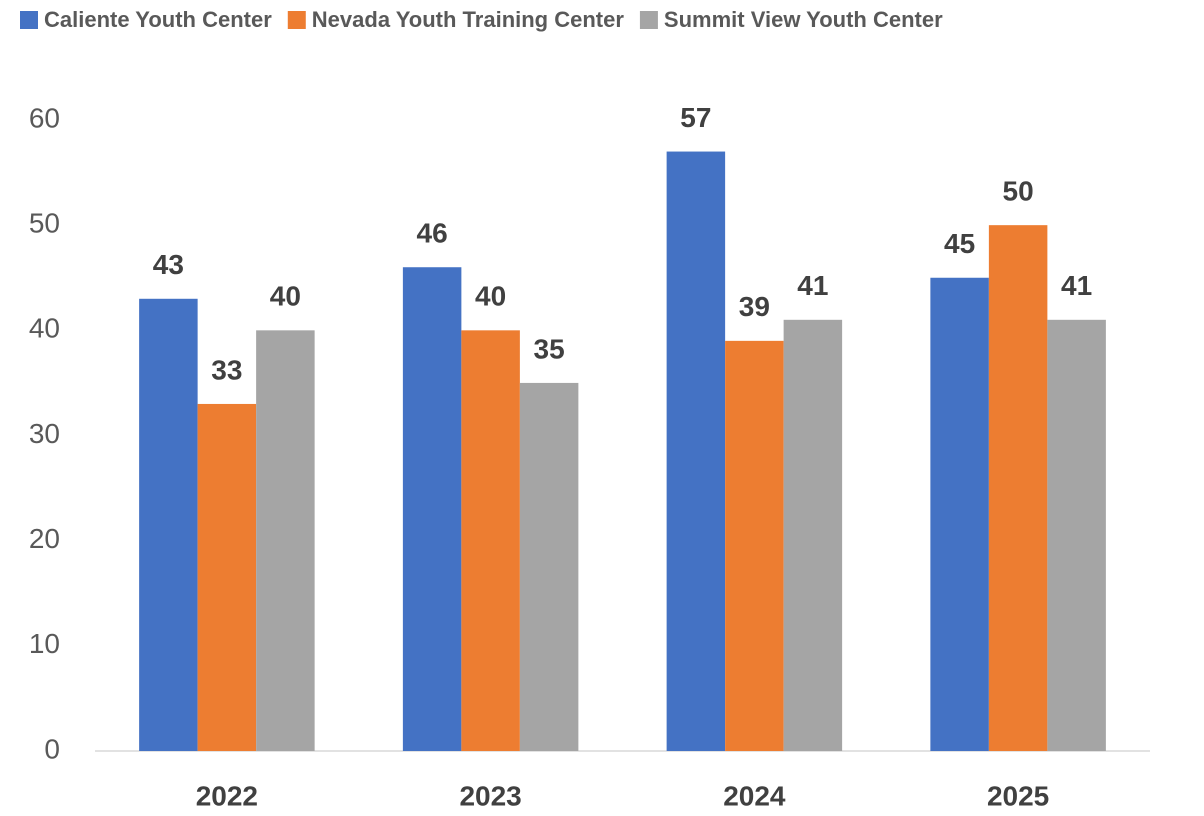 Image resolution: width=1204 pixels, height=816 pixels. Describe the element at coordinates (754, 306) in the screenshot. I see `data-label: 39` at that location.